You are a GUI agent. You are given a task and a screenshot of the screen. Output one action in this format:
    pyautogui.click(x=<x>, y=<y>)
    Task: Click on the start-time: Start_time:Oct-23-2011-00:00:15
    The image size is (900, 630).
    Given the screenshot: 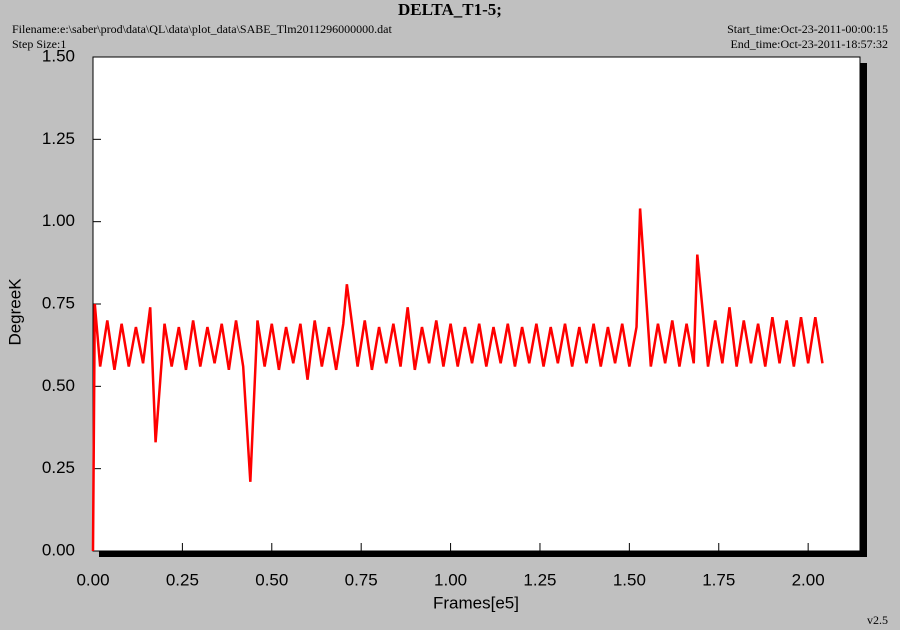 What is the action you would take?
    pyautogui.click(x=807, y=29)
    